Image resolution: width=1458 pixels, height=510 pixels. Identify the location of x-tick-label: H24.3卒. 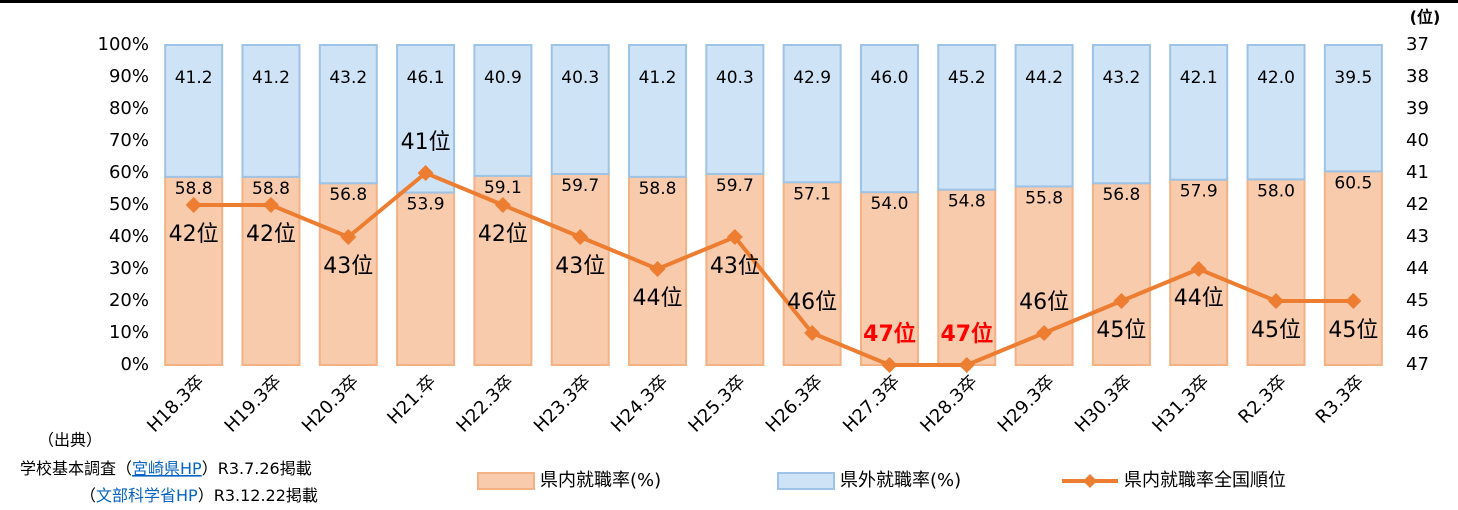
(639, 403).